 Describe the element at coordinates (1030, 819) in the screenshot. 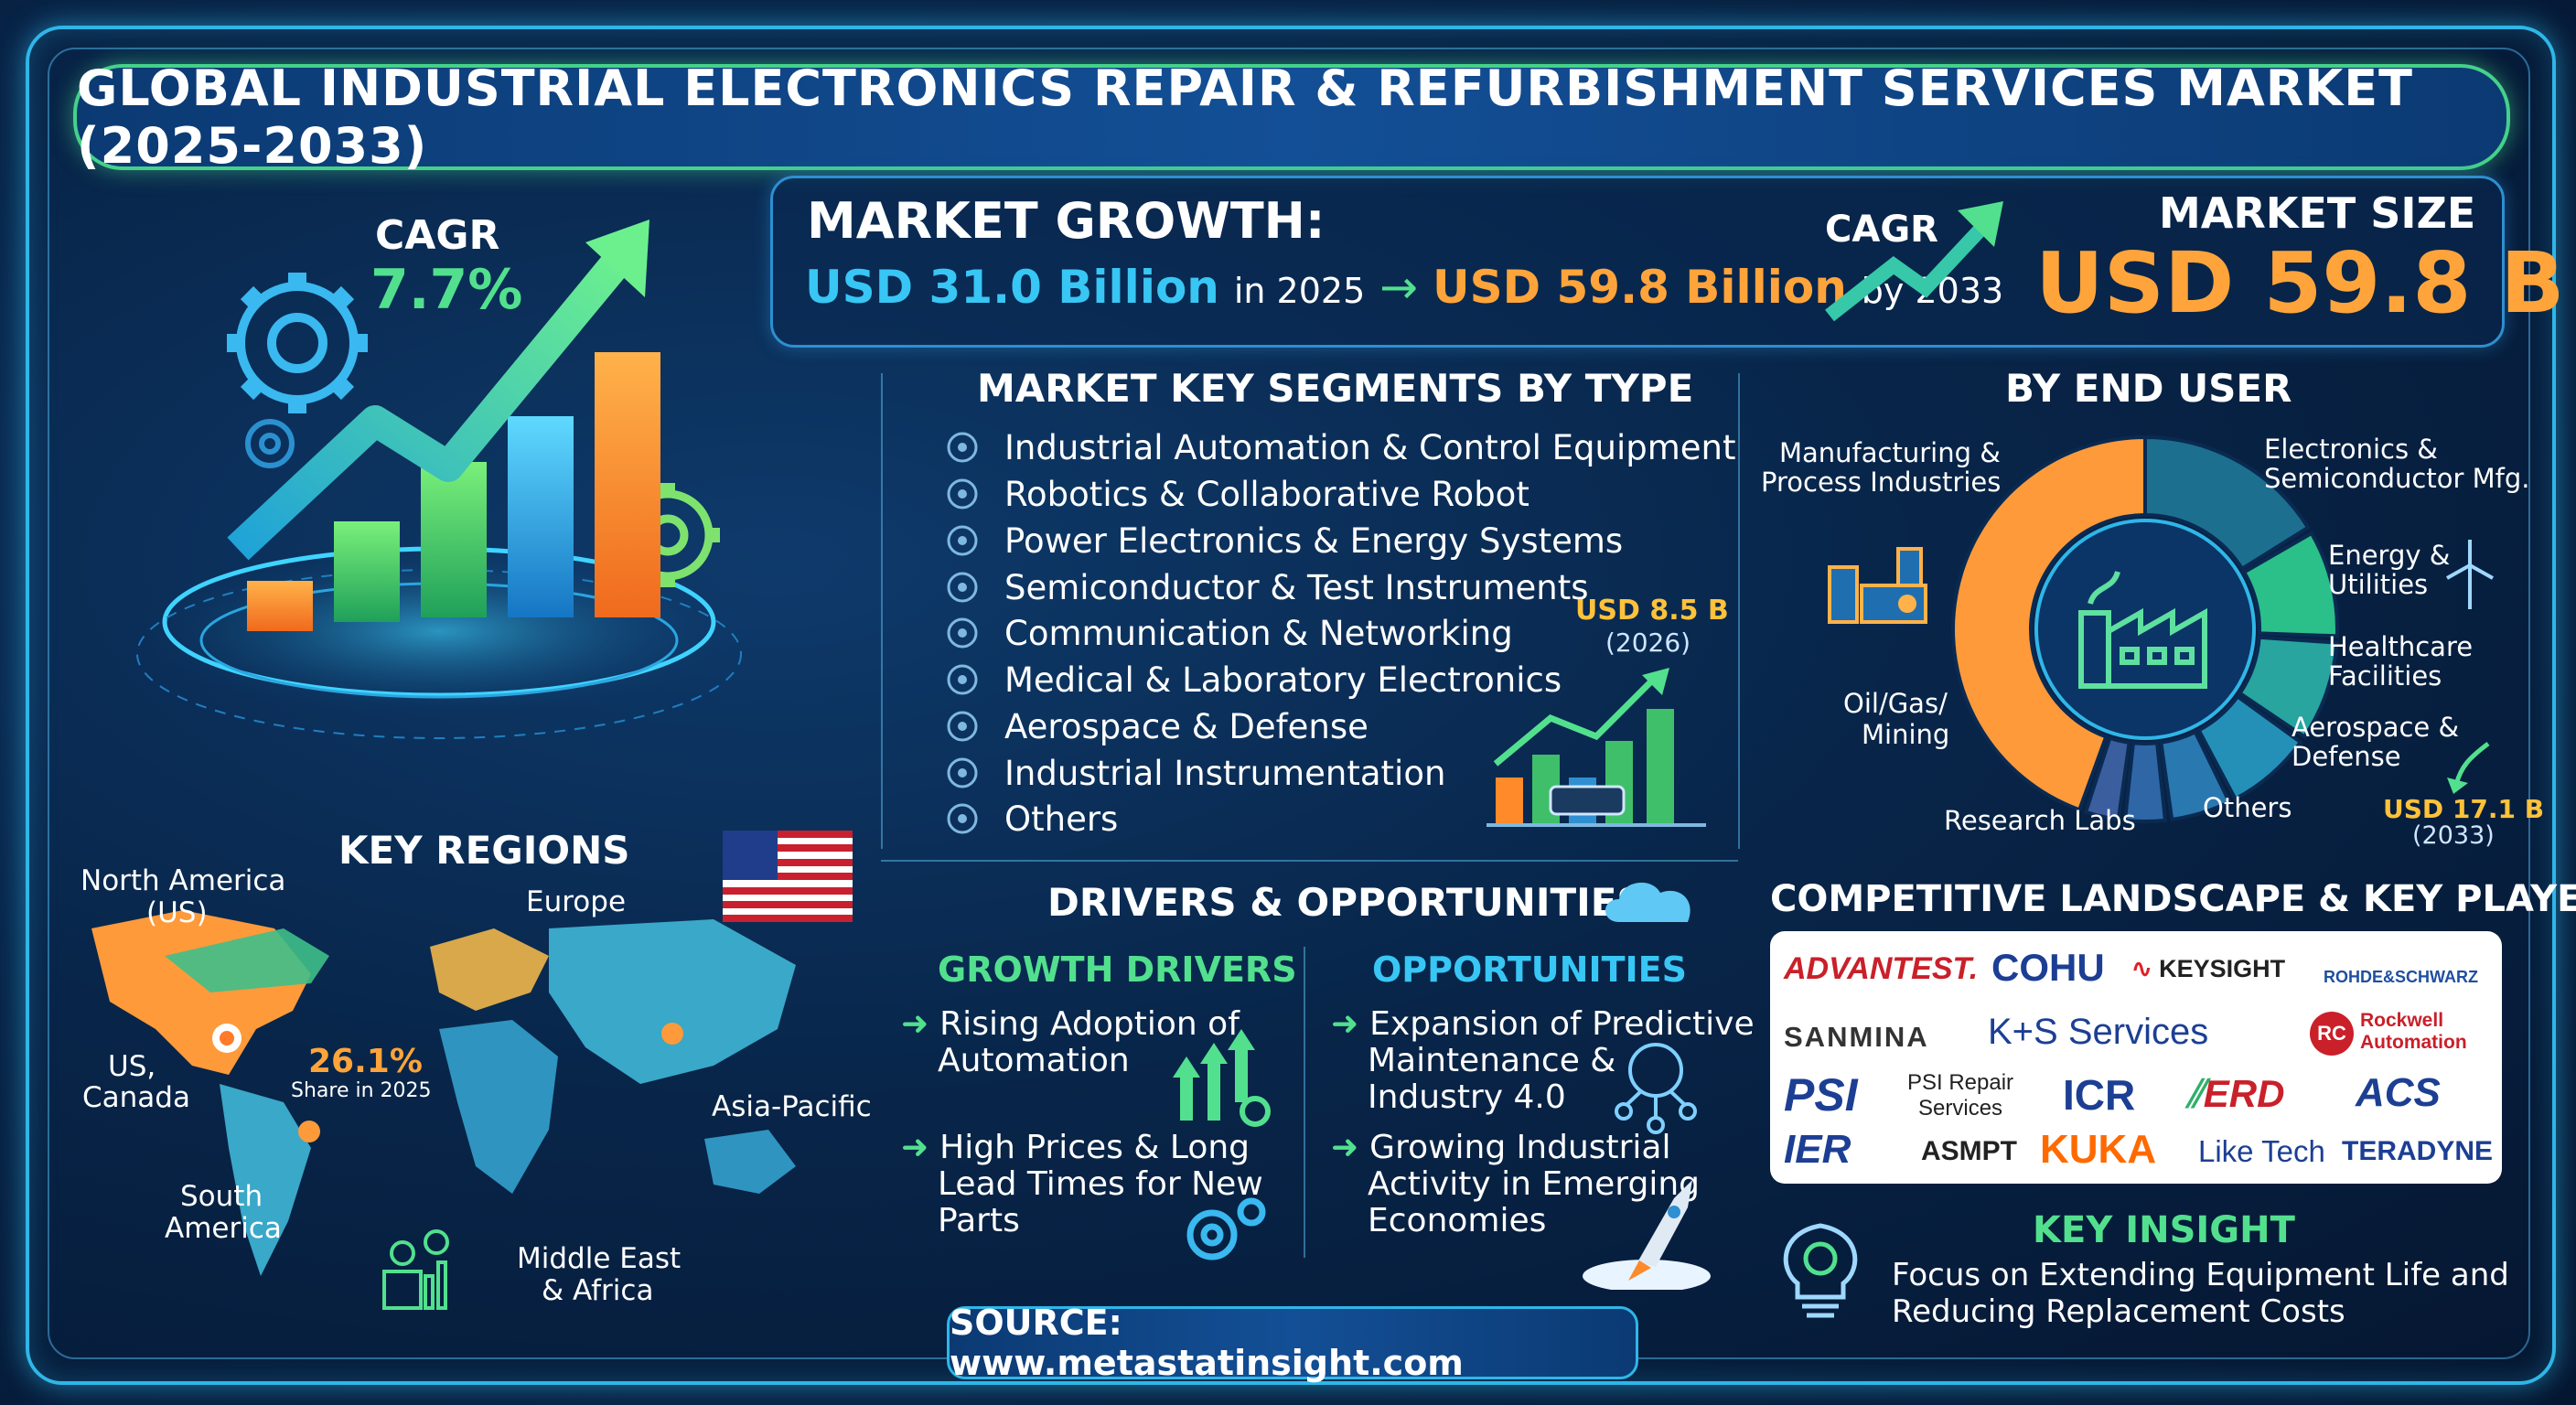

I see `segment-item: Others` at that location.